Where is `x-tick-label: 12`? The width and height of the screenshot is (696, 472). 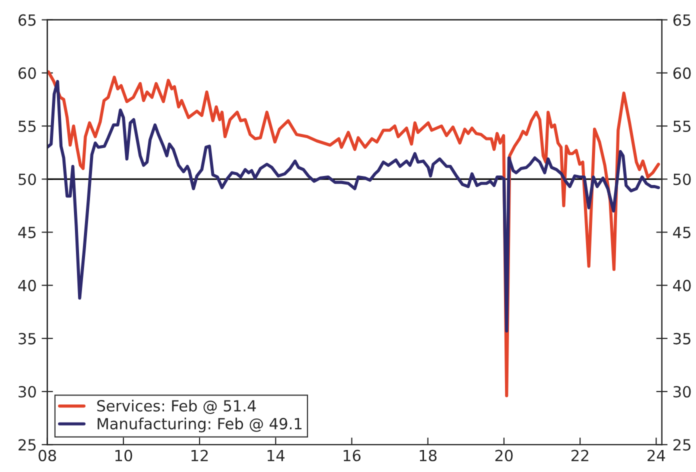 x-tick-label: 12 is located at coordinates (200, 456).